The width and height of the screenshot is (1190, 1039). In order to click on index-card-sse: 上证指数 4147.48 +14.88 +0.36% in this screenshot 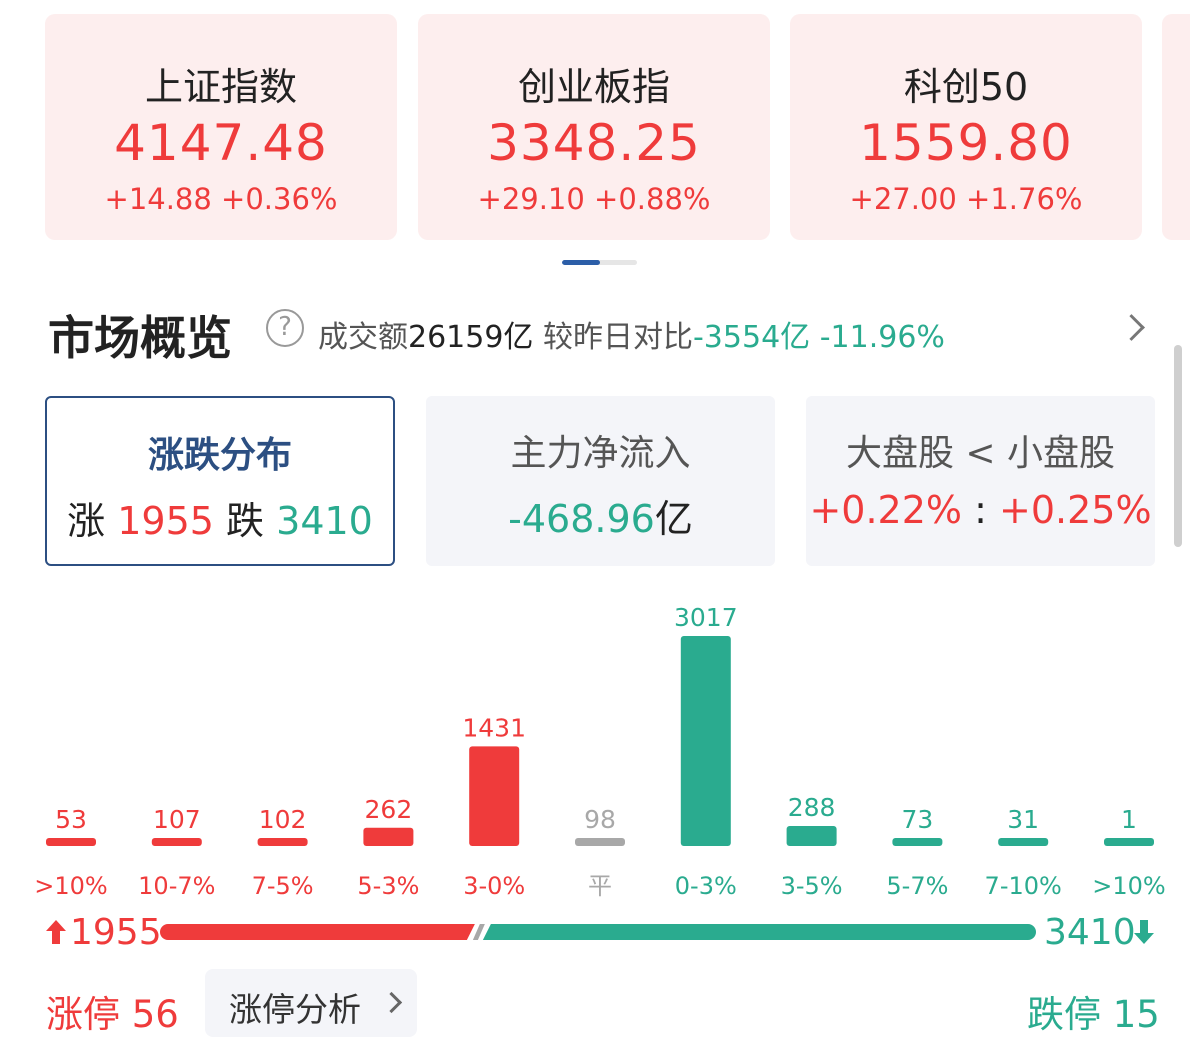, I will do `click(221, 127)`.